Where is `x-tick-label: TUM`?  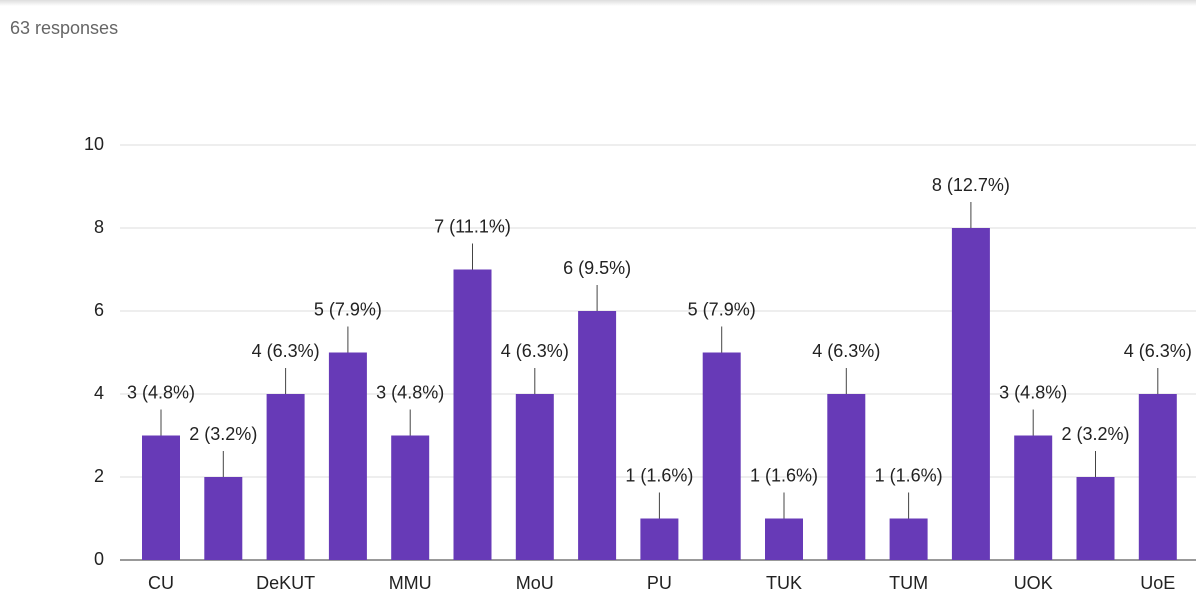 x-tick-label: TUM is located at coordinates (908, 583).